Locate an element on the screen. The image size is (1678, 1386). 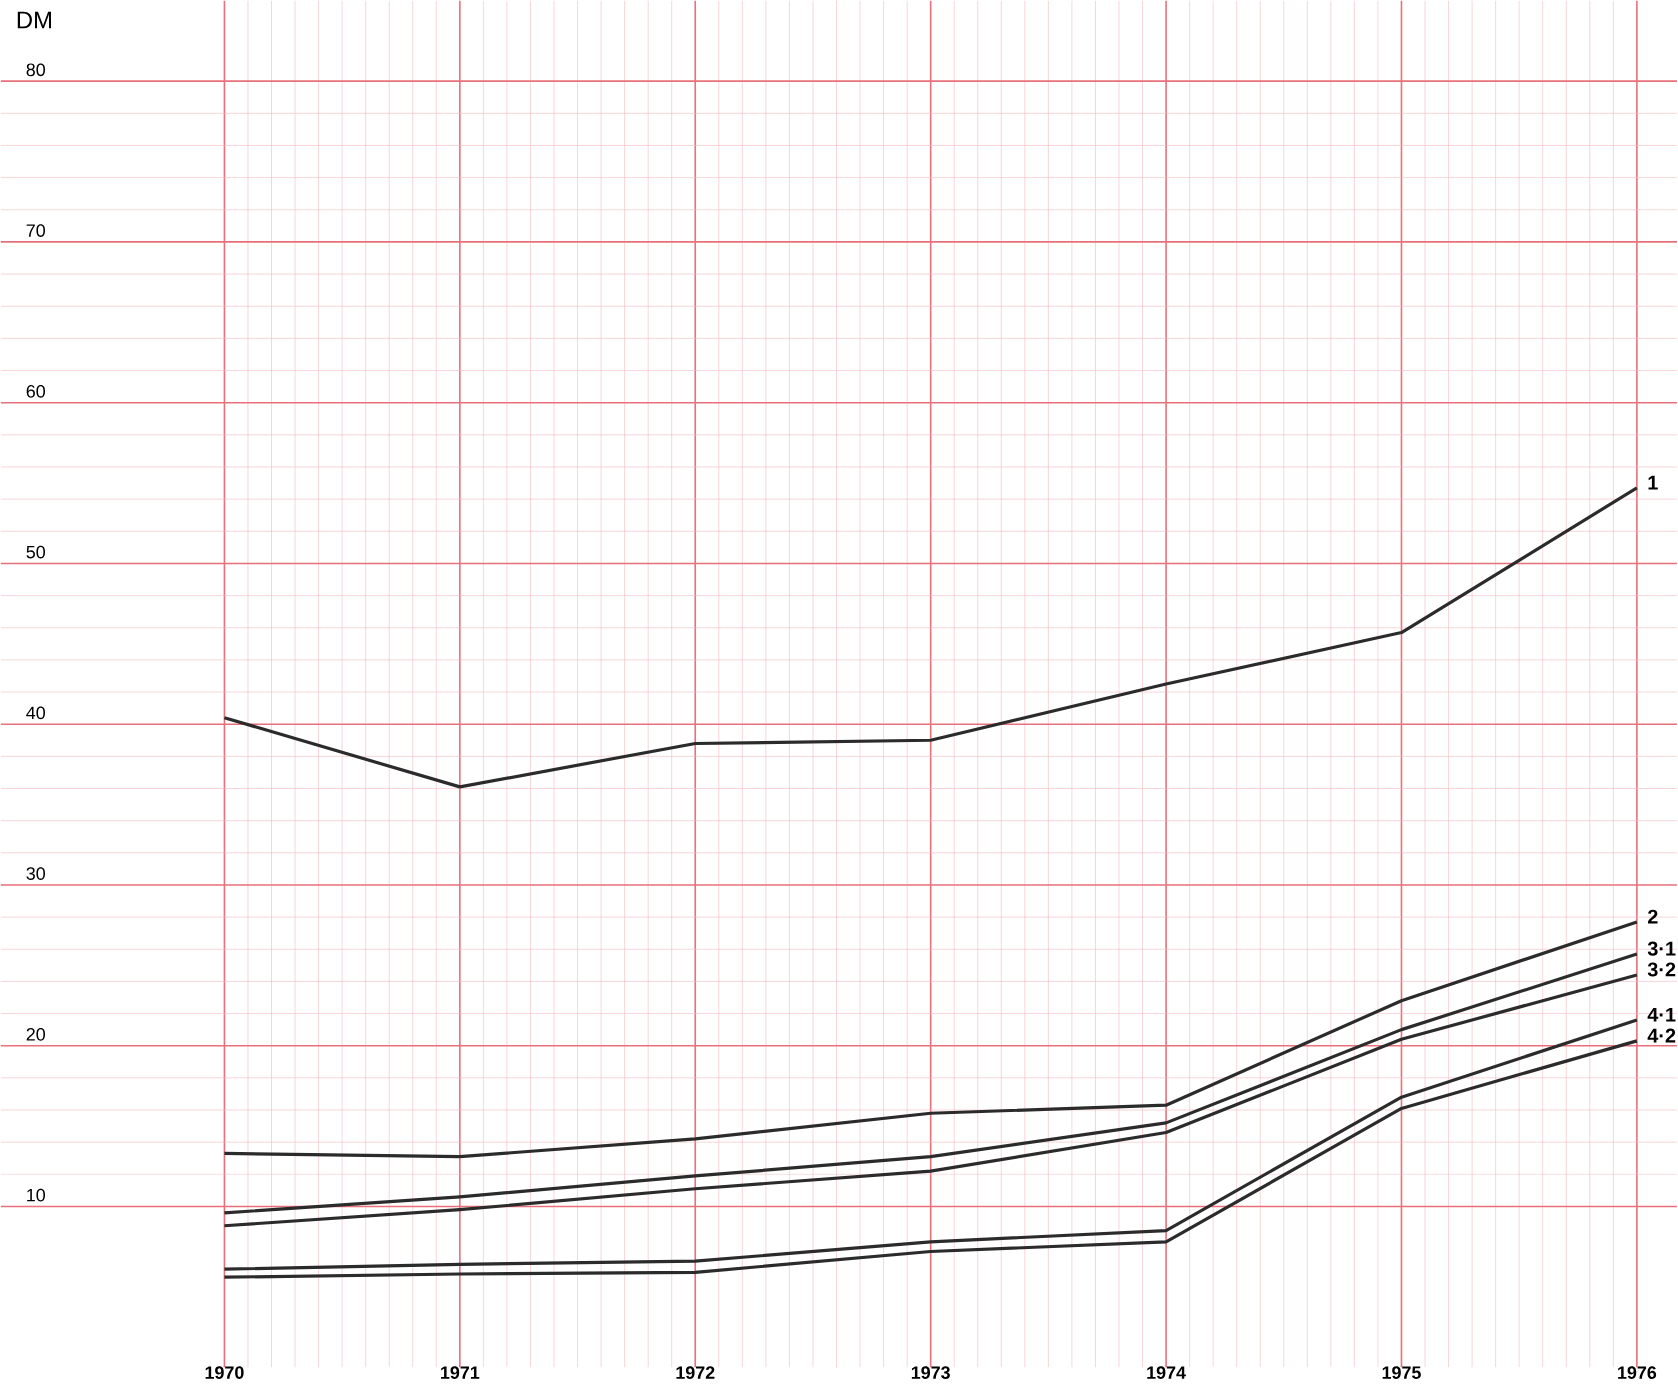
y-tick-label: 70 is located at coordinates (36, 231).